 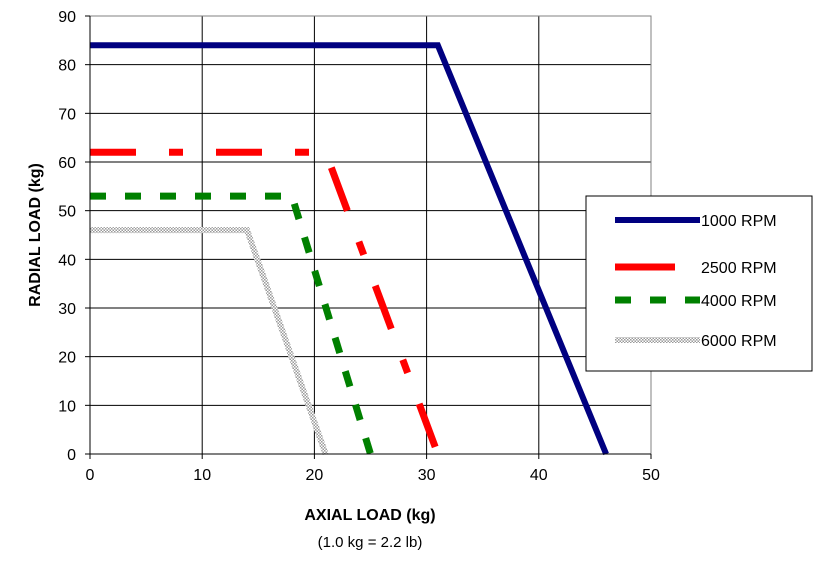 What do you see at coordinates (67, 66) in the screenshot?
I see `y-tick-label: 80` at bounding box center [67, 66].